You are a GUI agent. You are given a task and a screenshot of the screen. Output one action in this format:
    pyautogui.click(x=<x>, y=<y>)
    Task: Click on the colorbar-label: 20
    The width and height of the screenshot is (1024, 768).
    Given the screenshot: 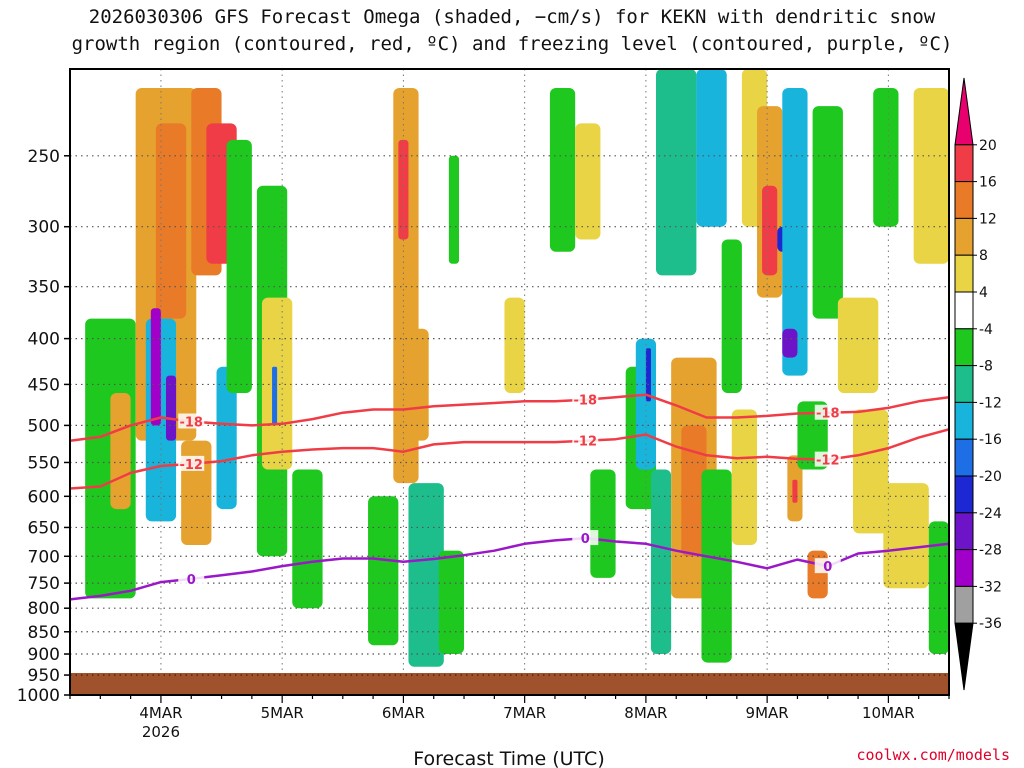 What is the action you would take?
    pyautogui.click(x=988, y=146)
    